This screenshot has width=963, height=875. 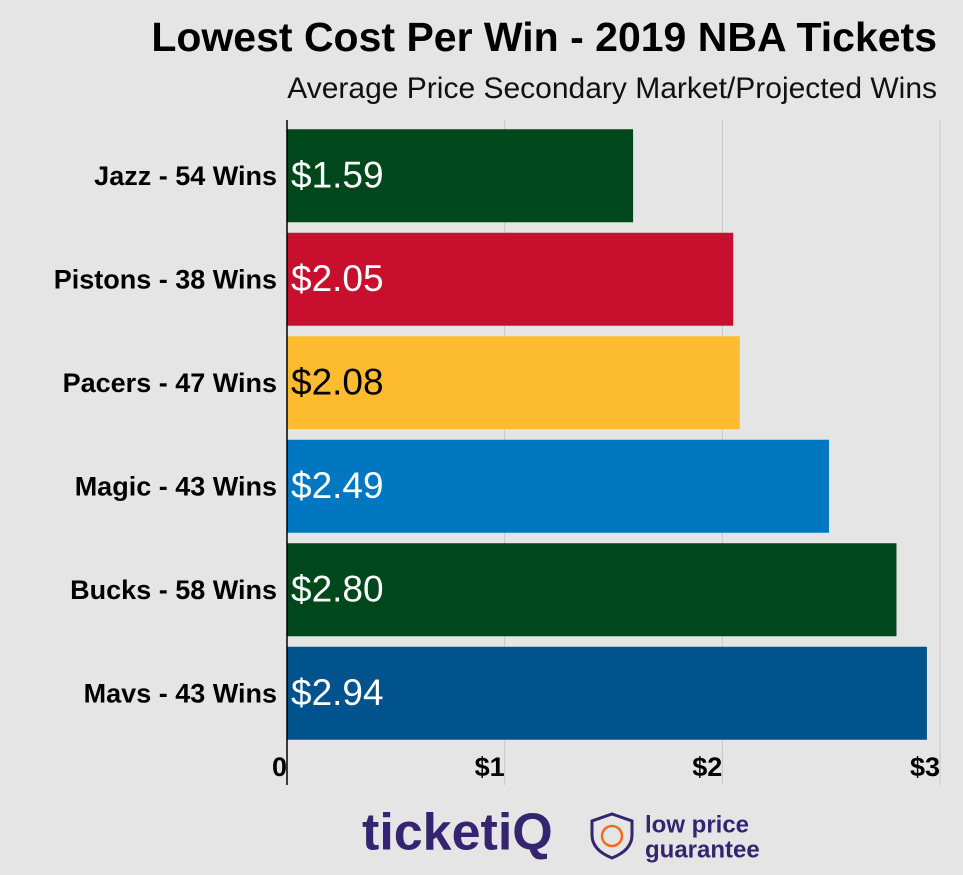 What do you see at coordinates (337, 589) in the screenshot?
I see `value-label: $2.80` at bounding box center [337, 589].